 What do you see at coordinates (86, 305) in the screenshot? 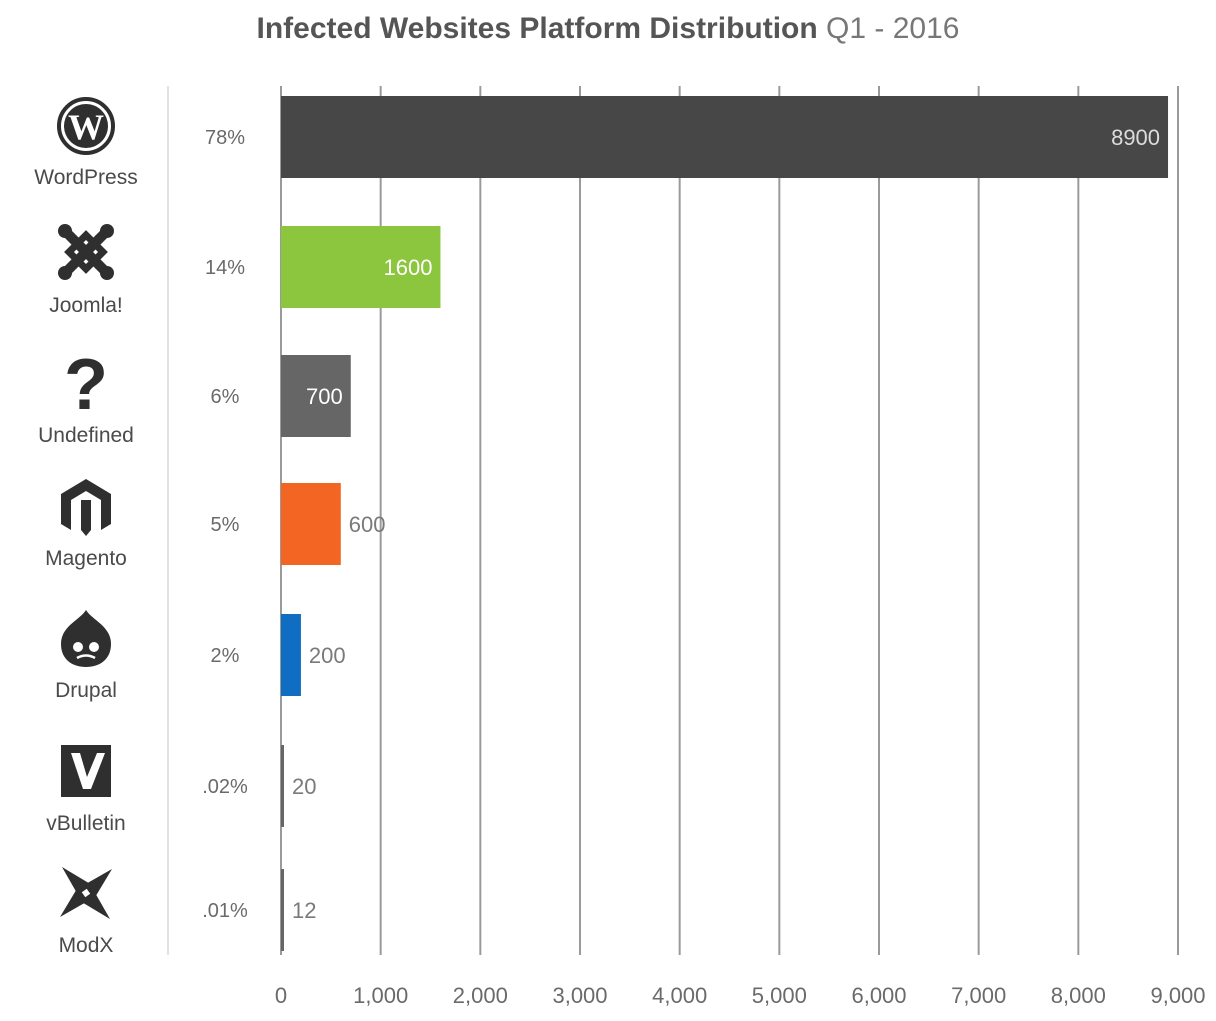
I see `category-label: Joomla!` at bounding box center [86, 305].